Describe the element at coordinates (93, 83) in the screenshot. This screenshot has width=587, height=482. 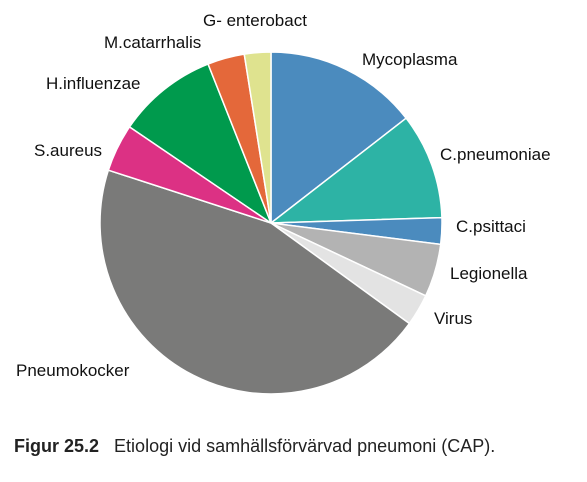
I see `slice-label-h-influenzae: H.influenzae` at that location.